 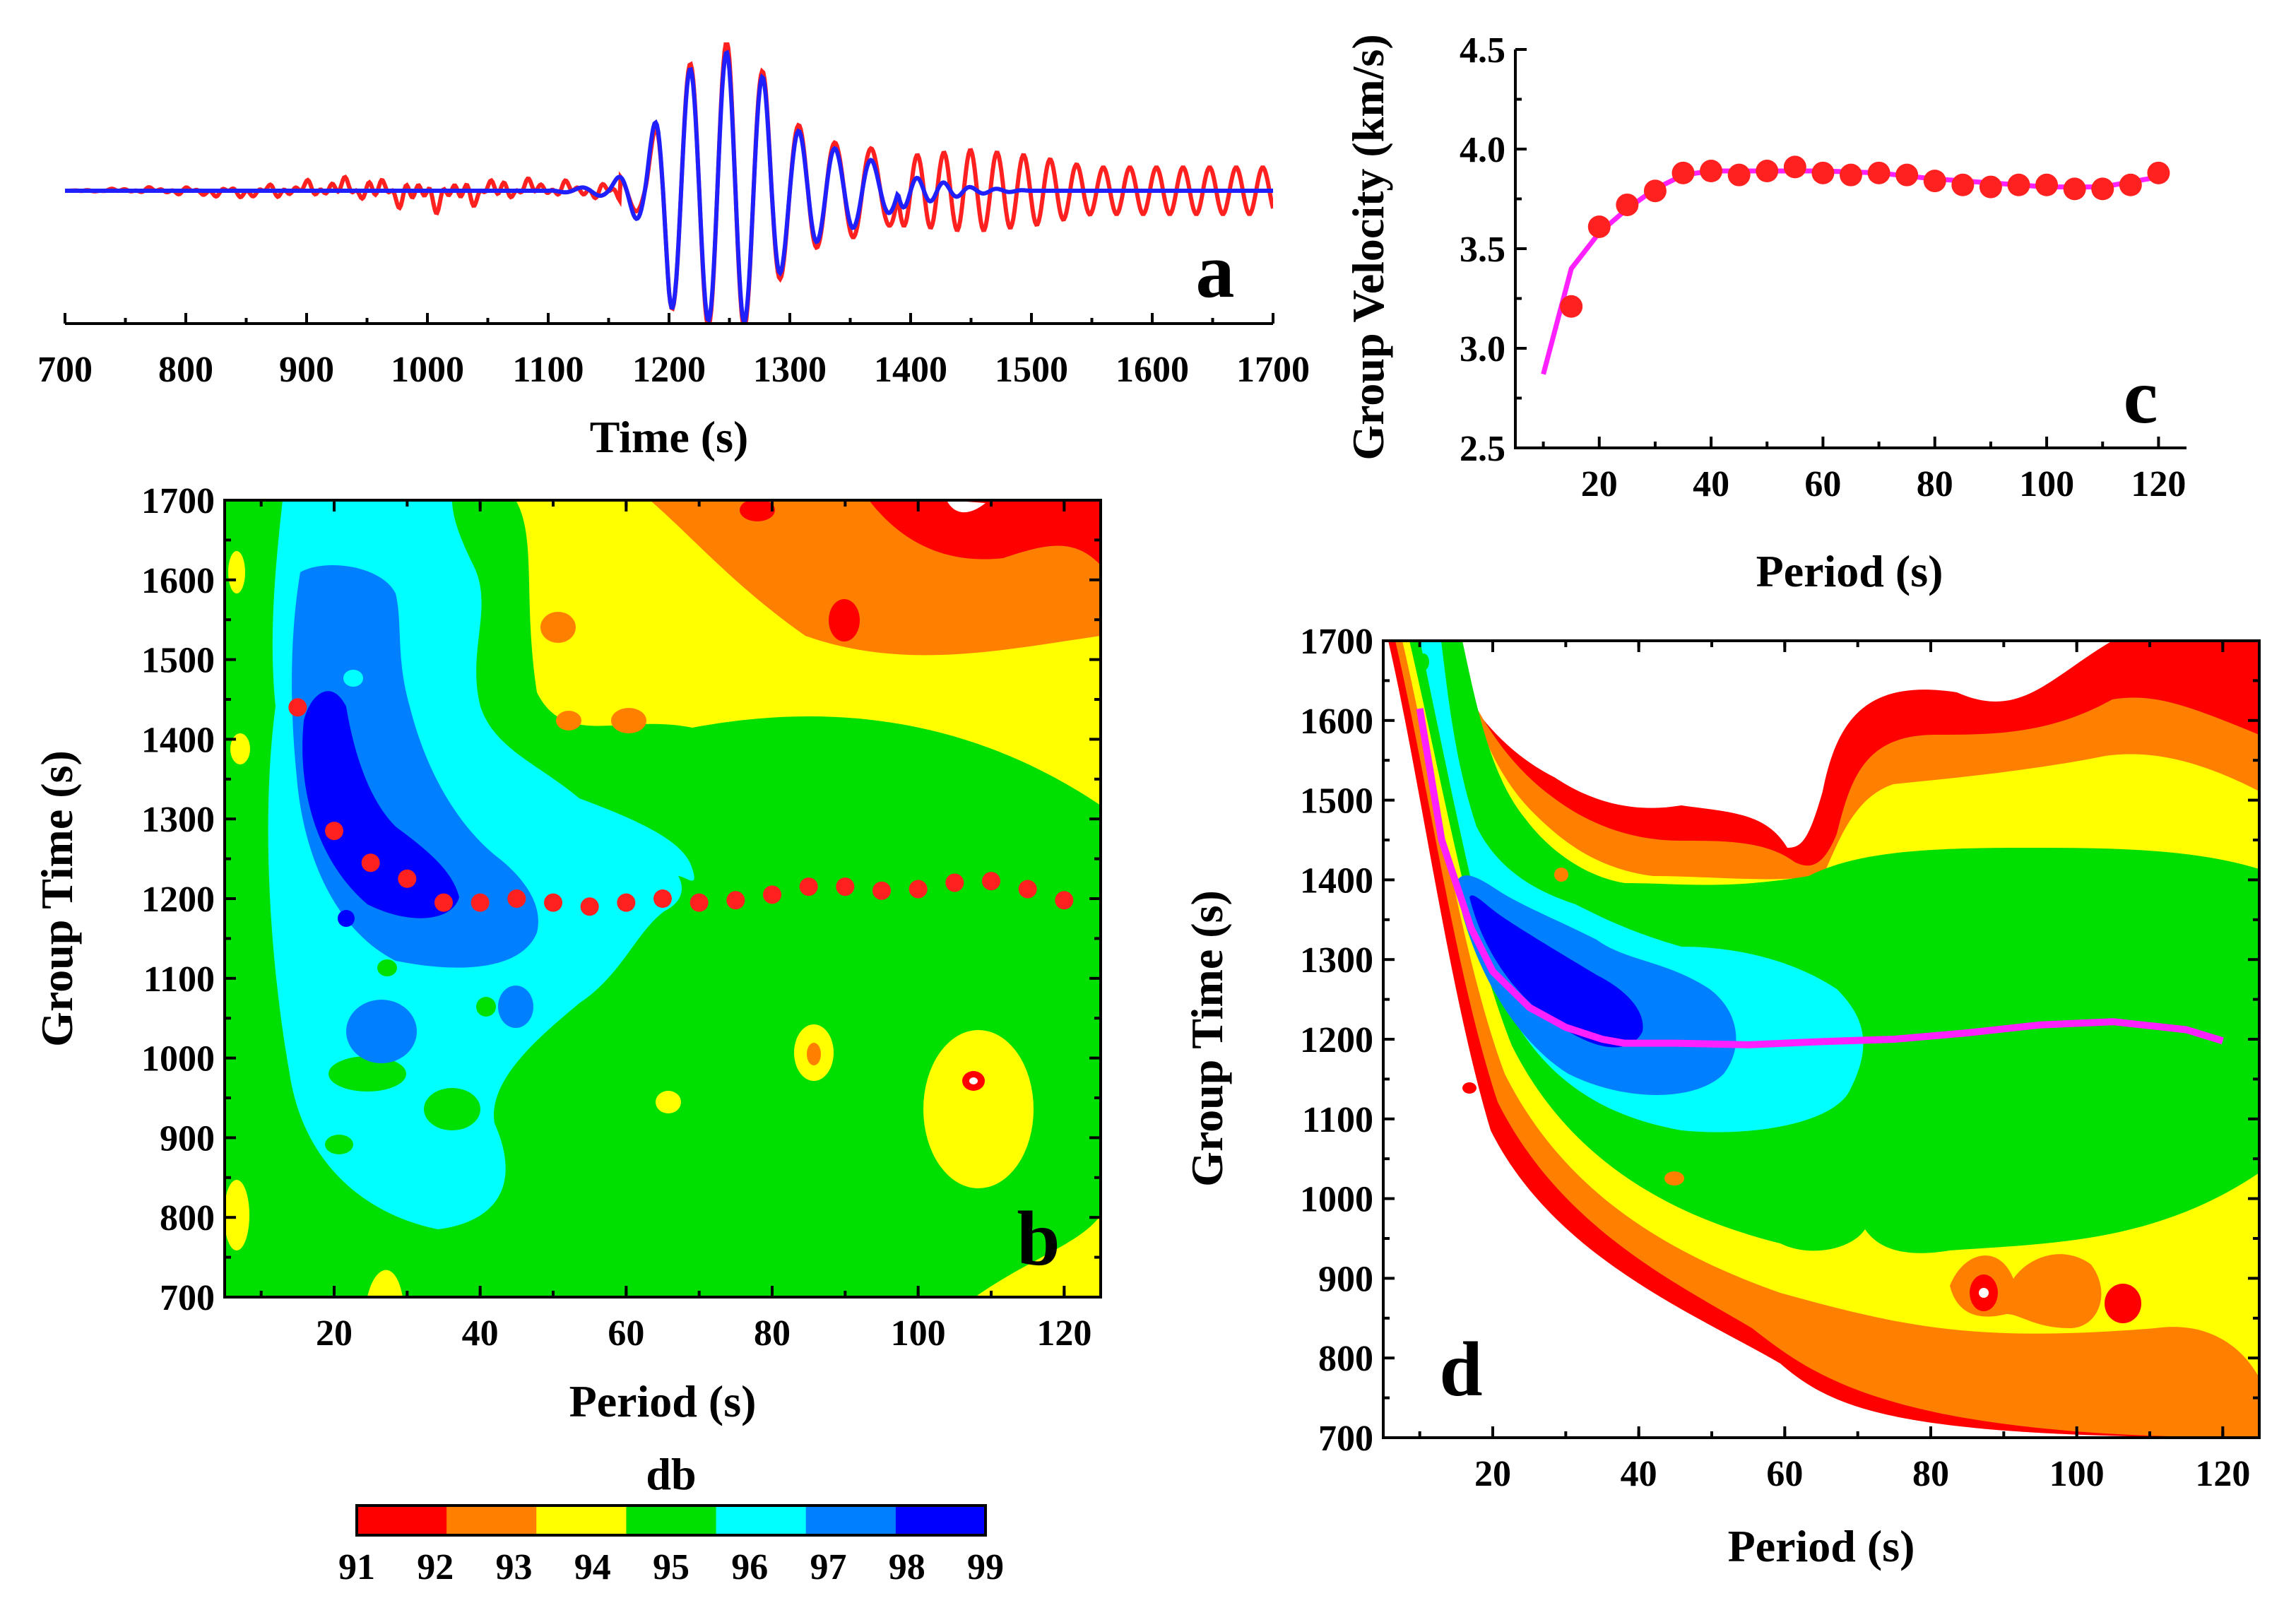 I want to click on panel-c-x-tick-label: 100, so click(x=2047, y=484).